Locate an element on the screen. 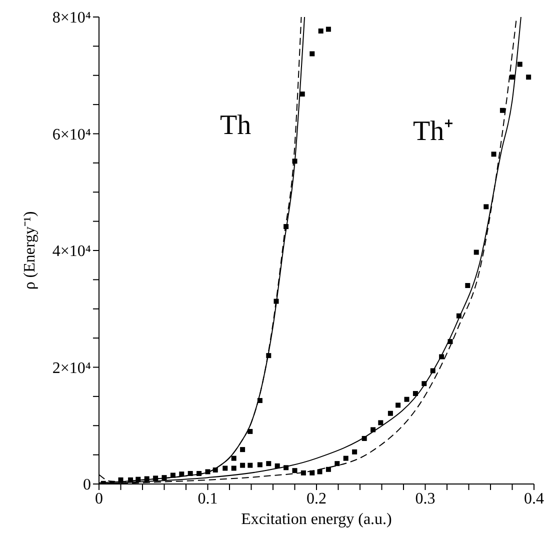 The width and height of the screenshot is (545, 535). x-tick-label: 0 is located at coordinates (99, 499).